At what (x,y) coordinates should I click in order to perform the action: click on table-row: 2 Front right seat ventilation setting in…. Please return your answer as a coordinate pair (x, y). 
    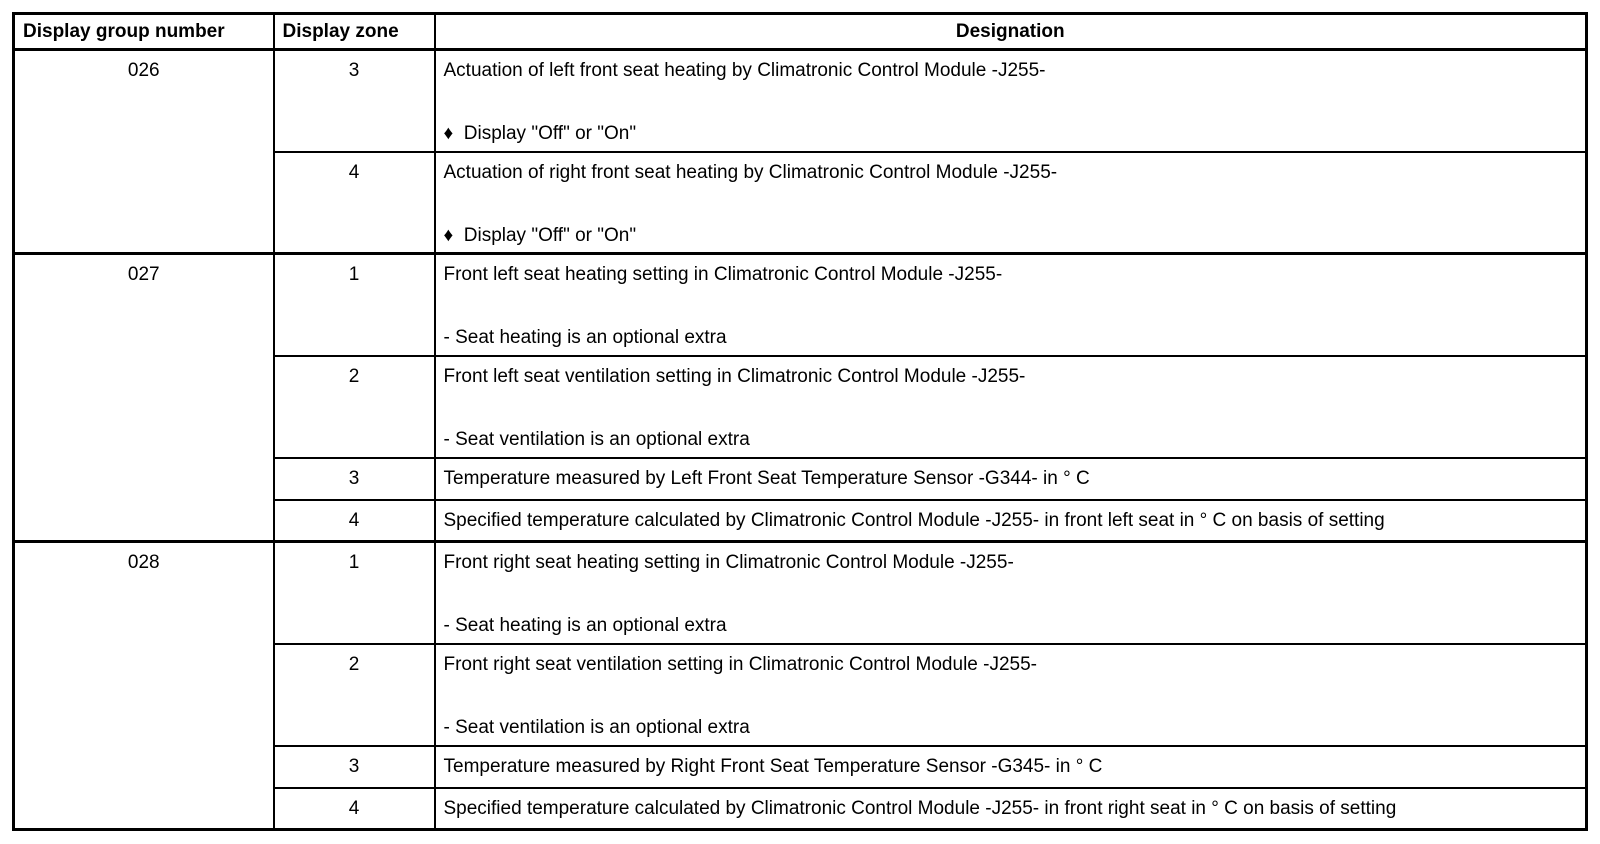
    Looking at the image, I should click on (801, 694).